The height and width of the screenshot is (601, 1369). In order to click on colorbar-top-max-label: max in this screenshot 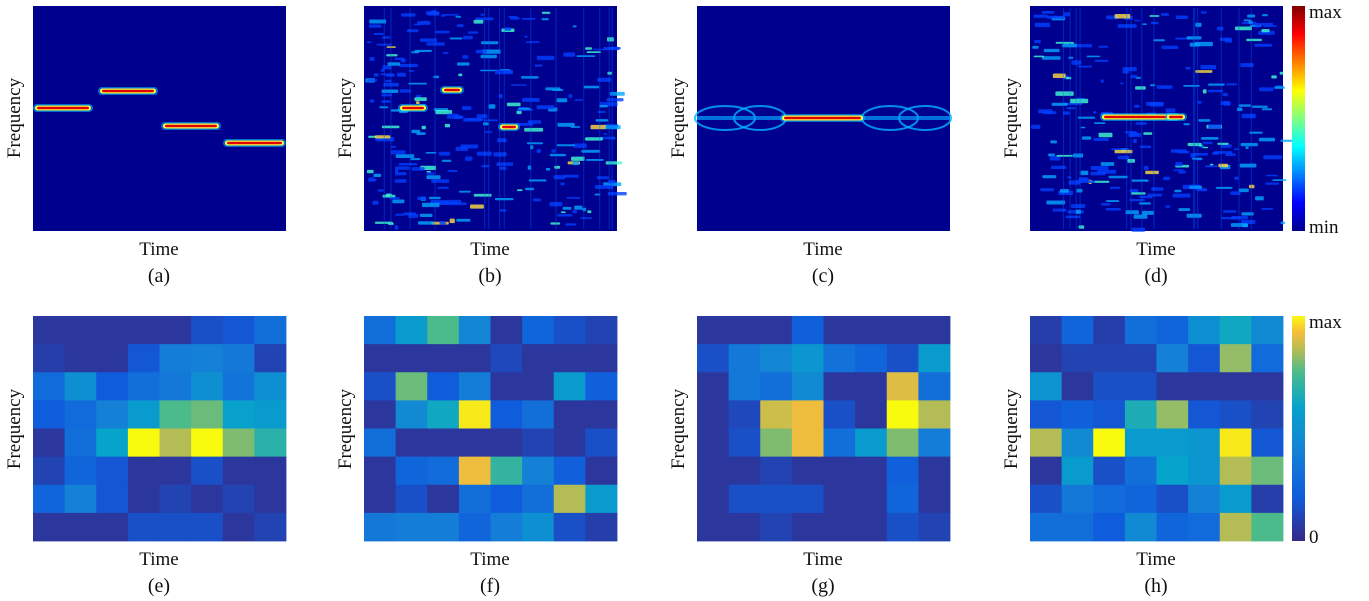, I will do `click(1325, 12)`.